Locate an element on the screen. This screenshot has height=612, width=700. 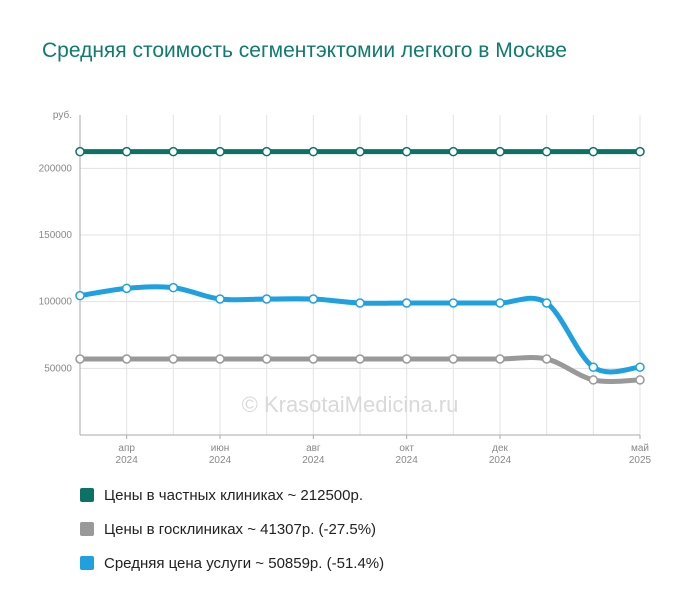
legend-label-public: Цены в госклиниках ~ 41307р. (-27.5%) is located at coordinates (240, 529).